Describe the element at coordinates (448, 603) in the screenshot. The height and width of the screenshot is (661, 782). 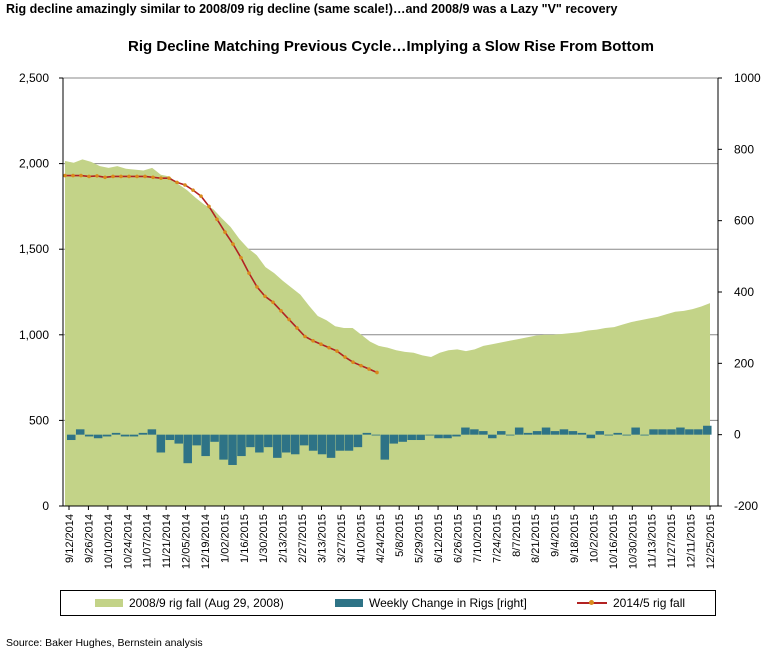
I see `legend-label-bars: Weekly Change in Rigs [right]` at that location.